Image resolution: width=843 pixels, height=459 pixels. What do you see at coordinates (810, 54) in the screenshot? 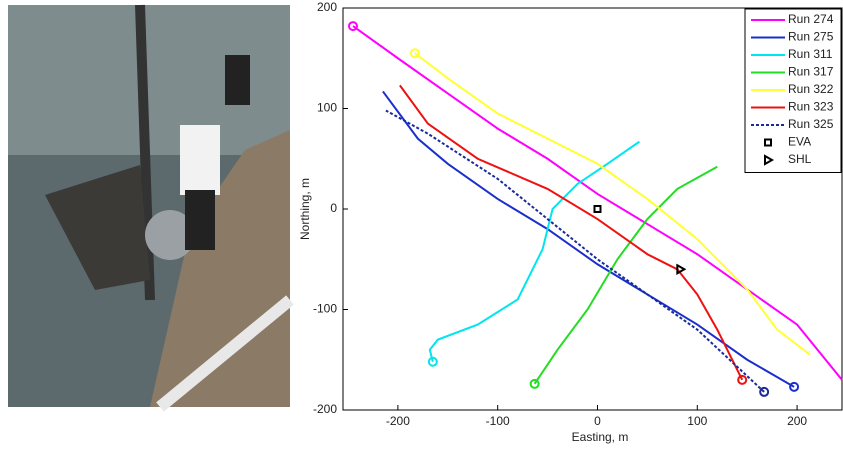
I see `legend-label: Run 311` at bounding box center [810, 54].